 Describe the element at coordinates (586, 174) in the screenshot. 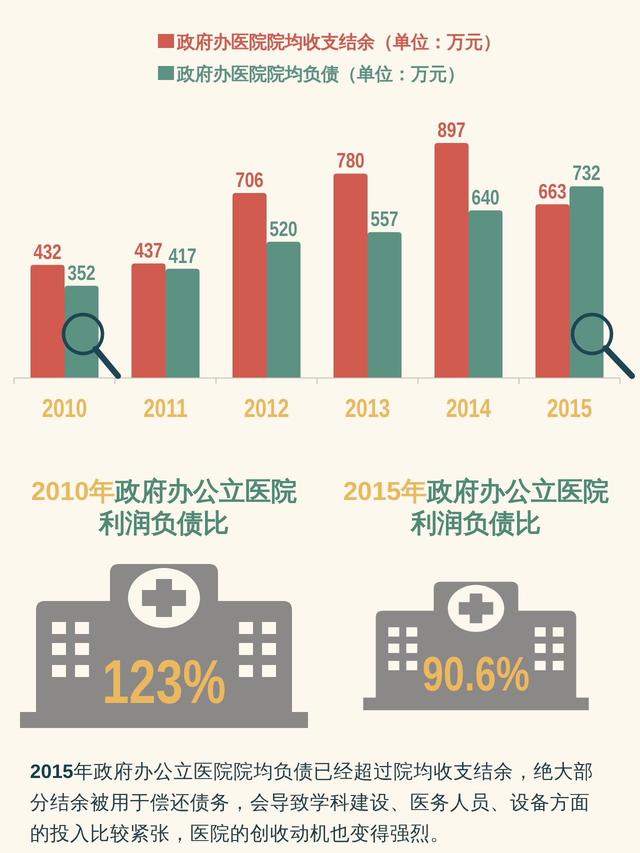

I see `data-label: 732` at that location.